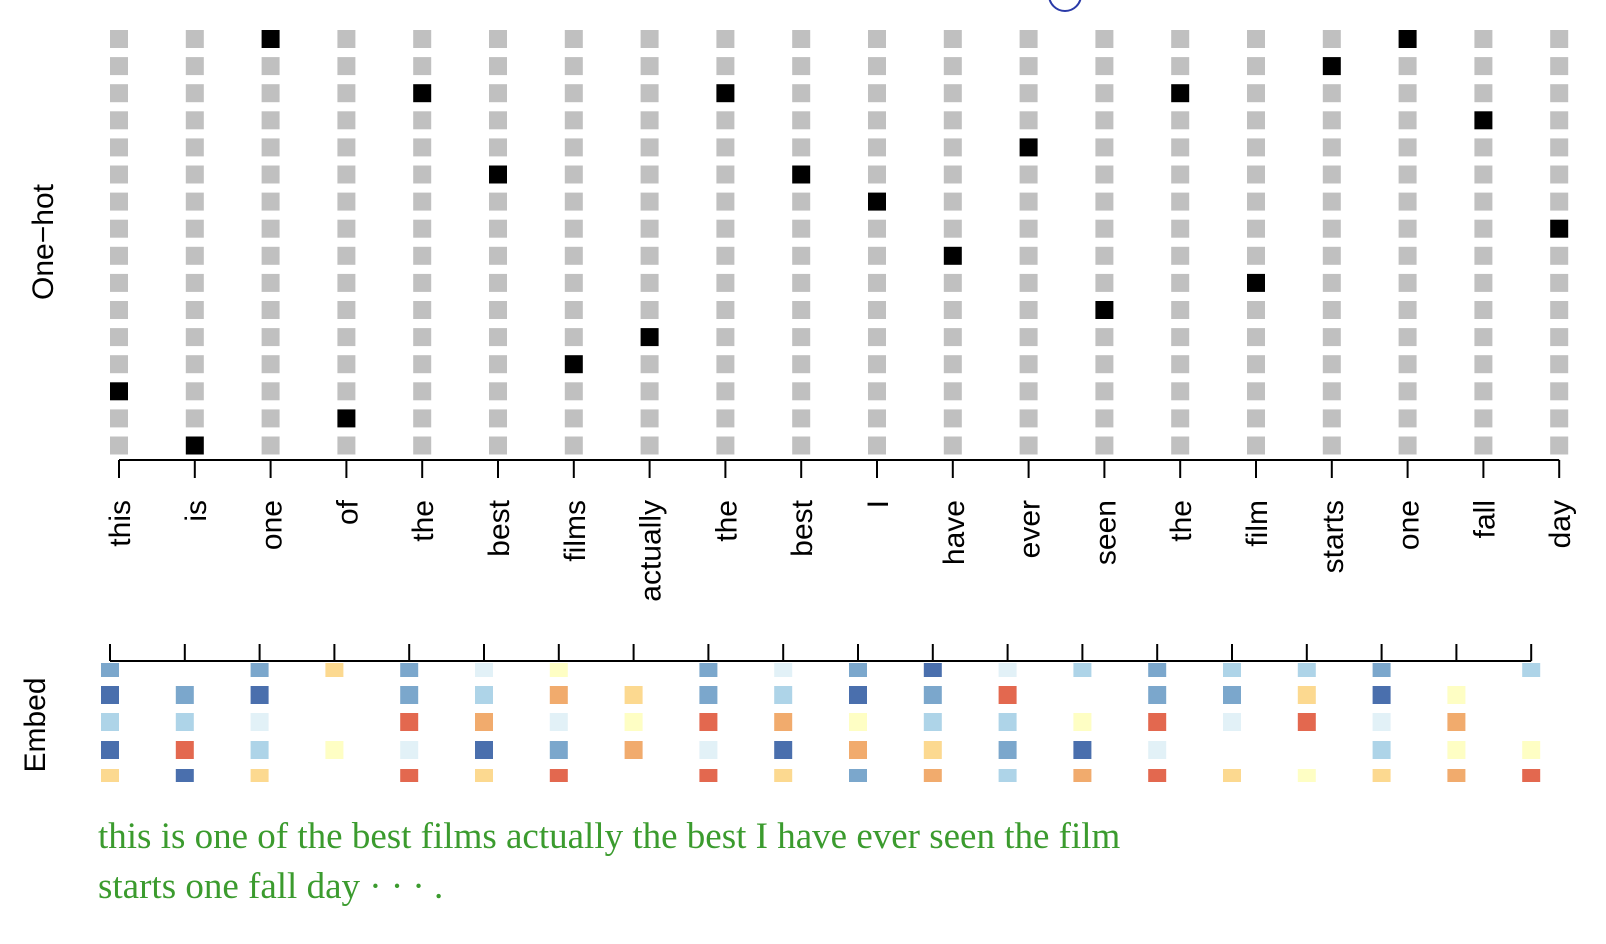 The height and width of the screenshot is (944, 1606). What do you see at coordinates (1484, 519) in the screenshot?
I see `token-label: fall` at bounding box center [1484, 519].